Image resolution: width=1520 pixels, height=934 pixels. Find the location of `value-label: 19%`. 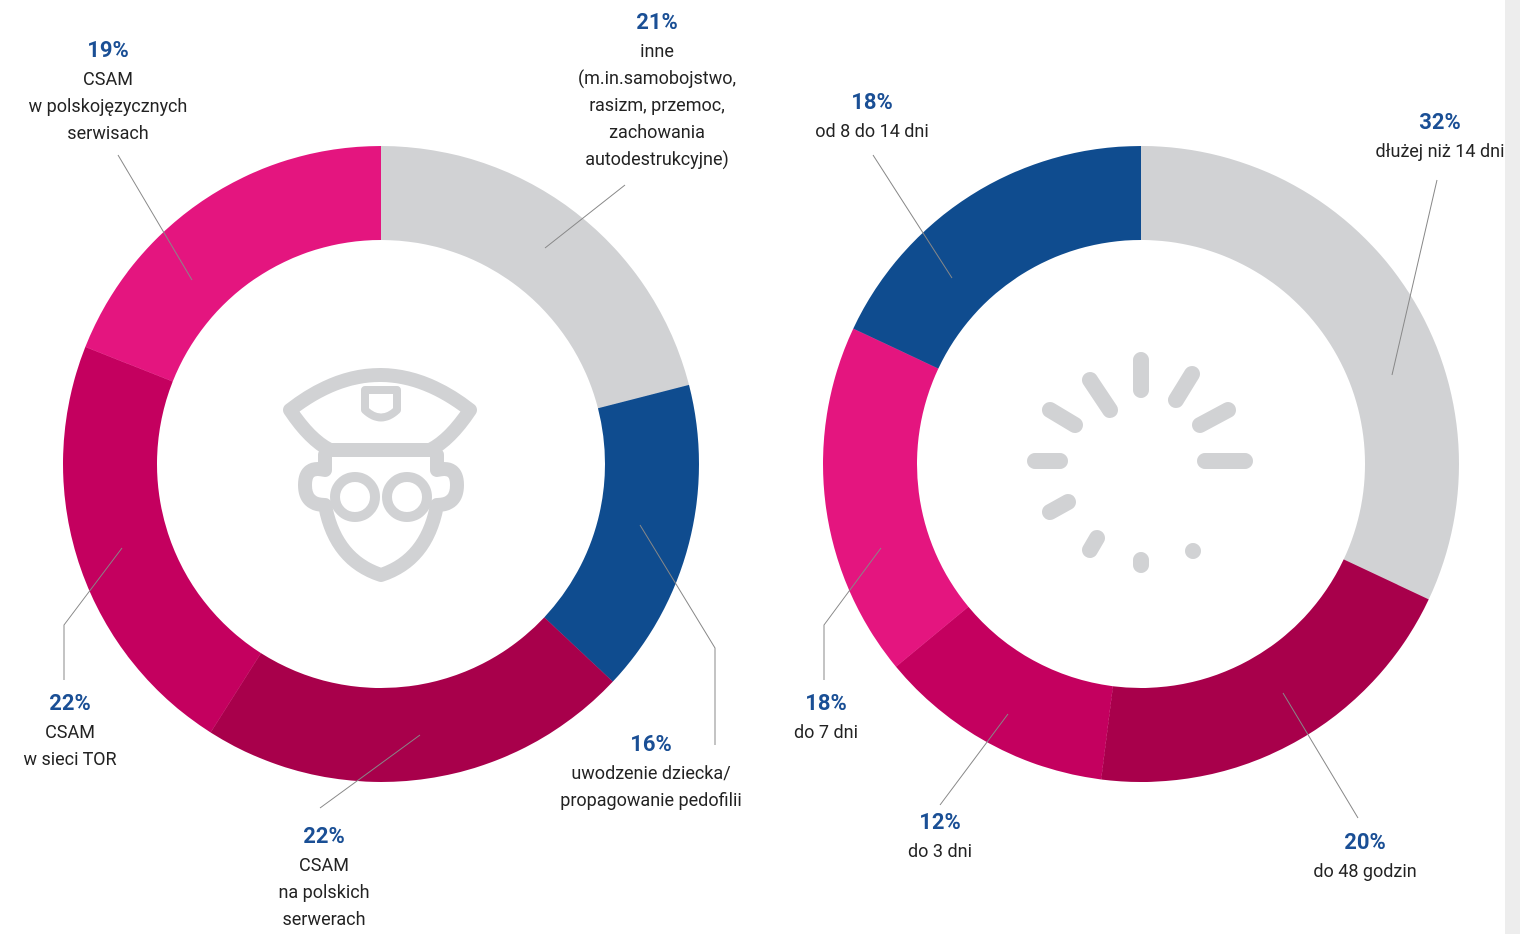

value-label: 19% is located at coordinates (108, 50).